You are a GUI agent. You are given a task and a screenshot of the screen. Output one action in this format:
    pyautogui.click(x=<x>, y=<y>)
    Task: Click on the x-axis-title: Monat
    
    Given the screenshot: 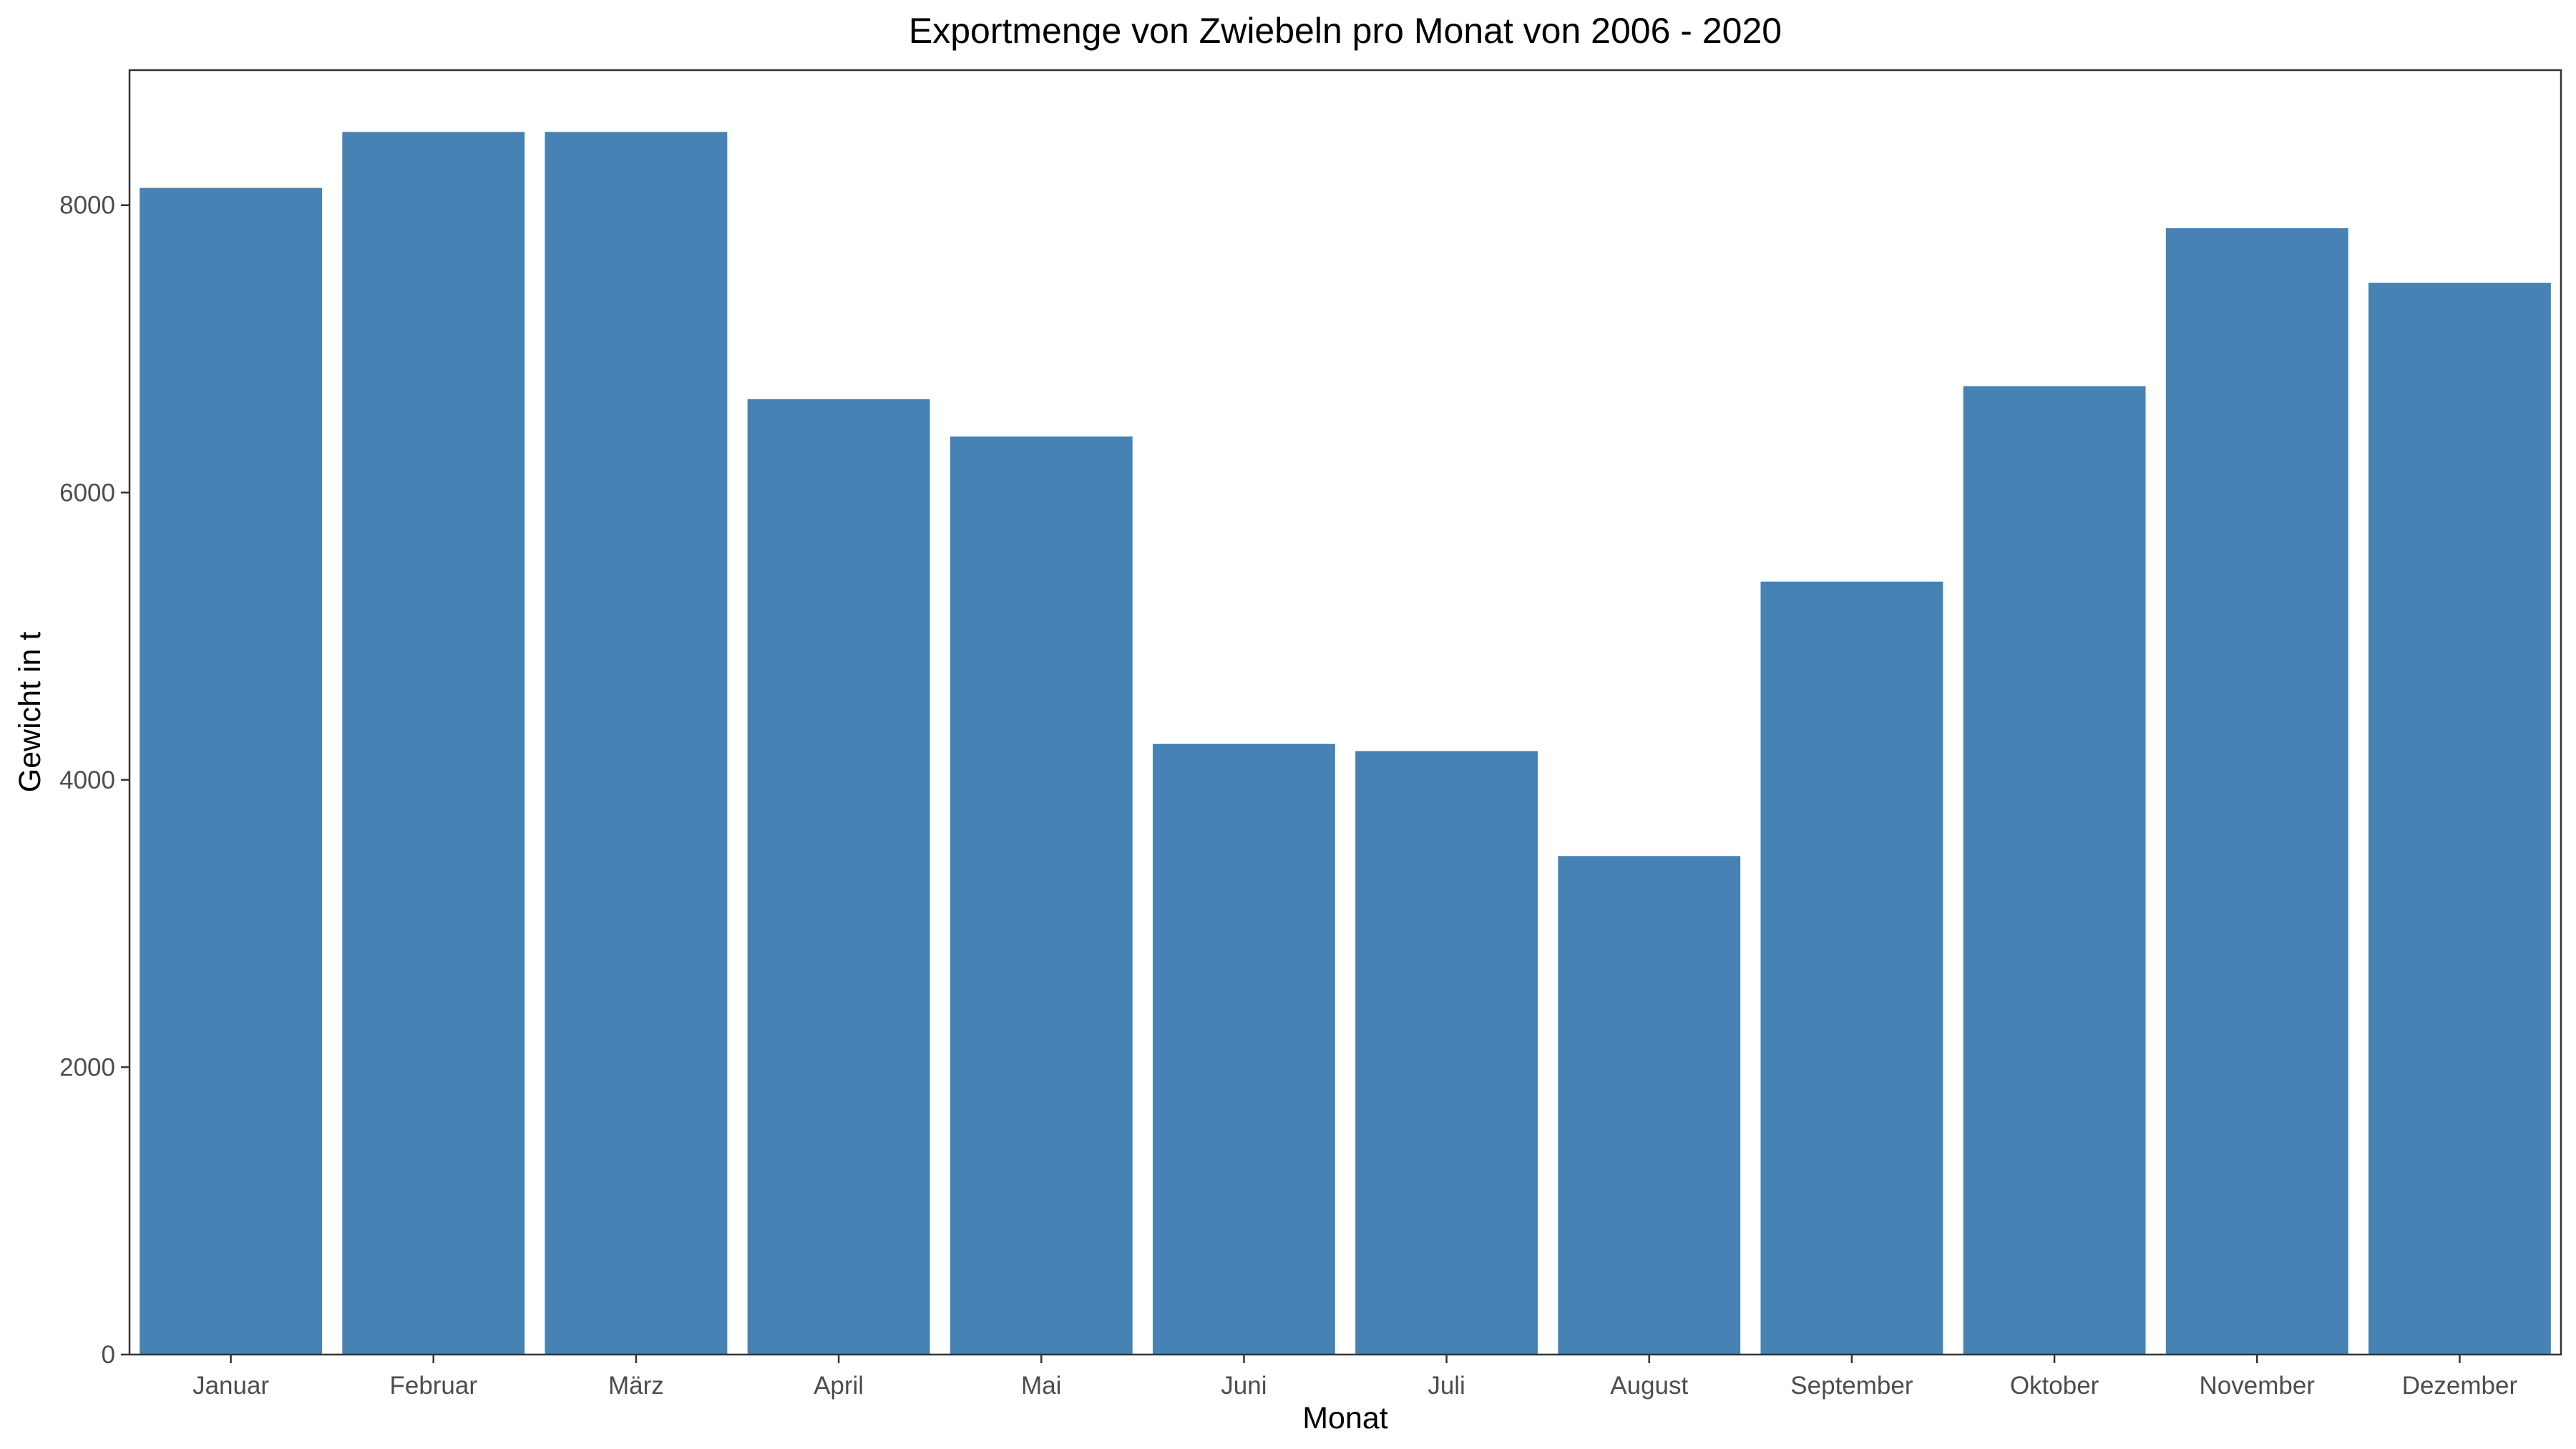 What is the action you would take?
    pyautogui.click(x=1345, y=1418)
    